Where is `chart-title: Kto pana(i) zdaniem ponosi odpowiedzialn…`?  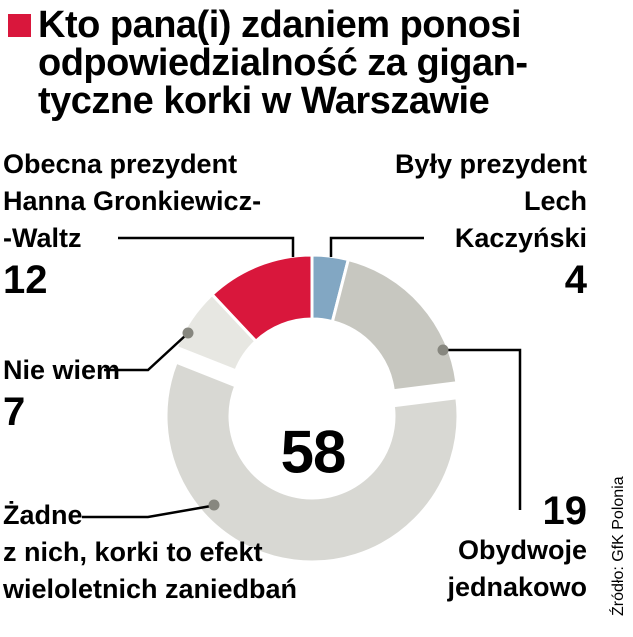
chart-title: Kto pana(i) zdaniem ponosi odpowiedzialn… is located at coordinates (283, 63).